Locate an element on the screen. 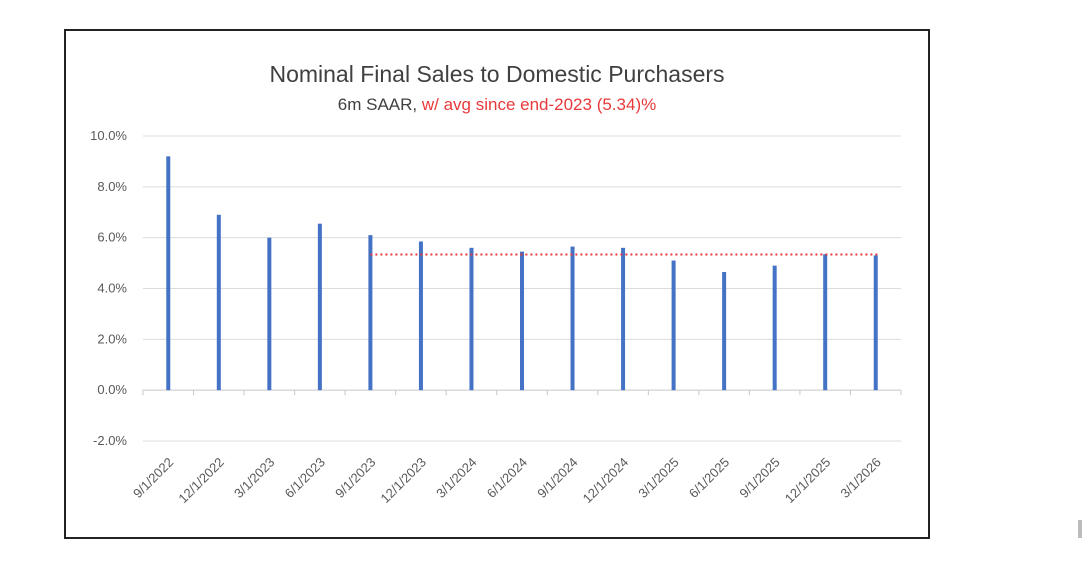  y-tick-label: 4.0% is located at coordinates (112, 288).